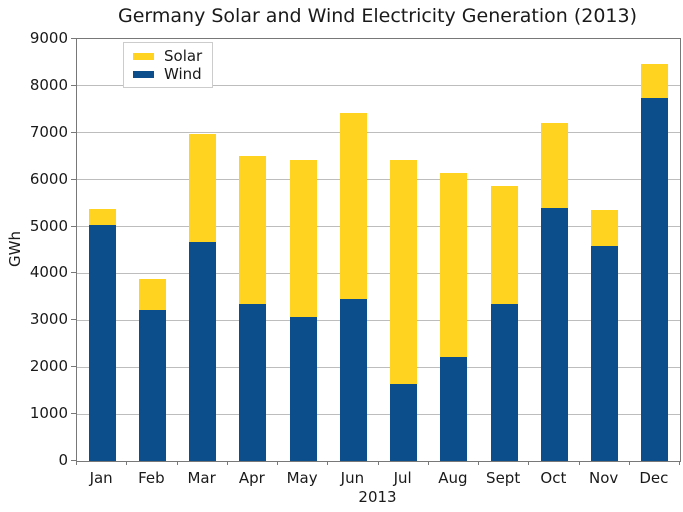  What do you see at coordinates (151, 478) in the screenshot?
I see `x-tick-label-feb: Feb` at bounding box center [151, 478].